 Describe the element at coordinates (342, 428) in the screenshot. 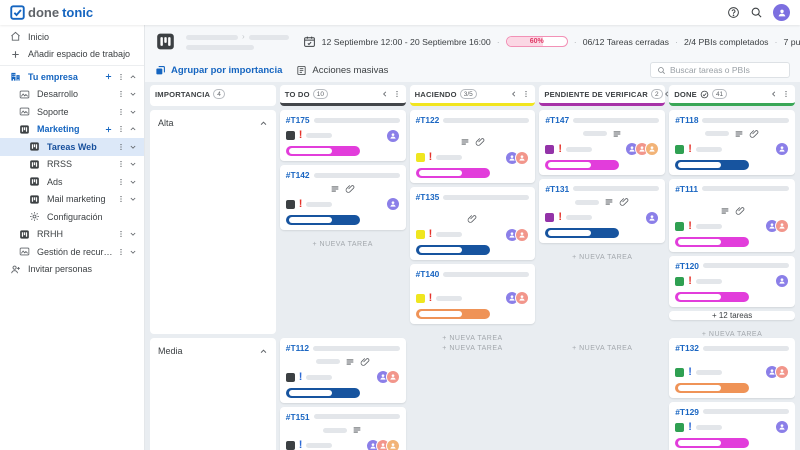

I see `task-card: #T151!` at that location.